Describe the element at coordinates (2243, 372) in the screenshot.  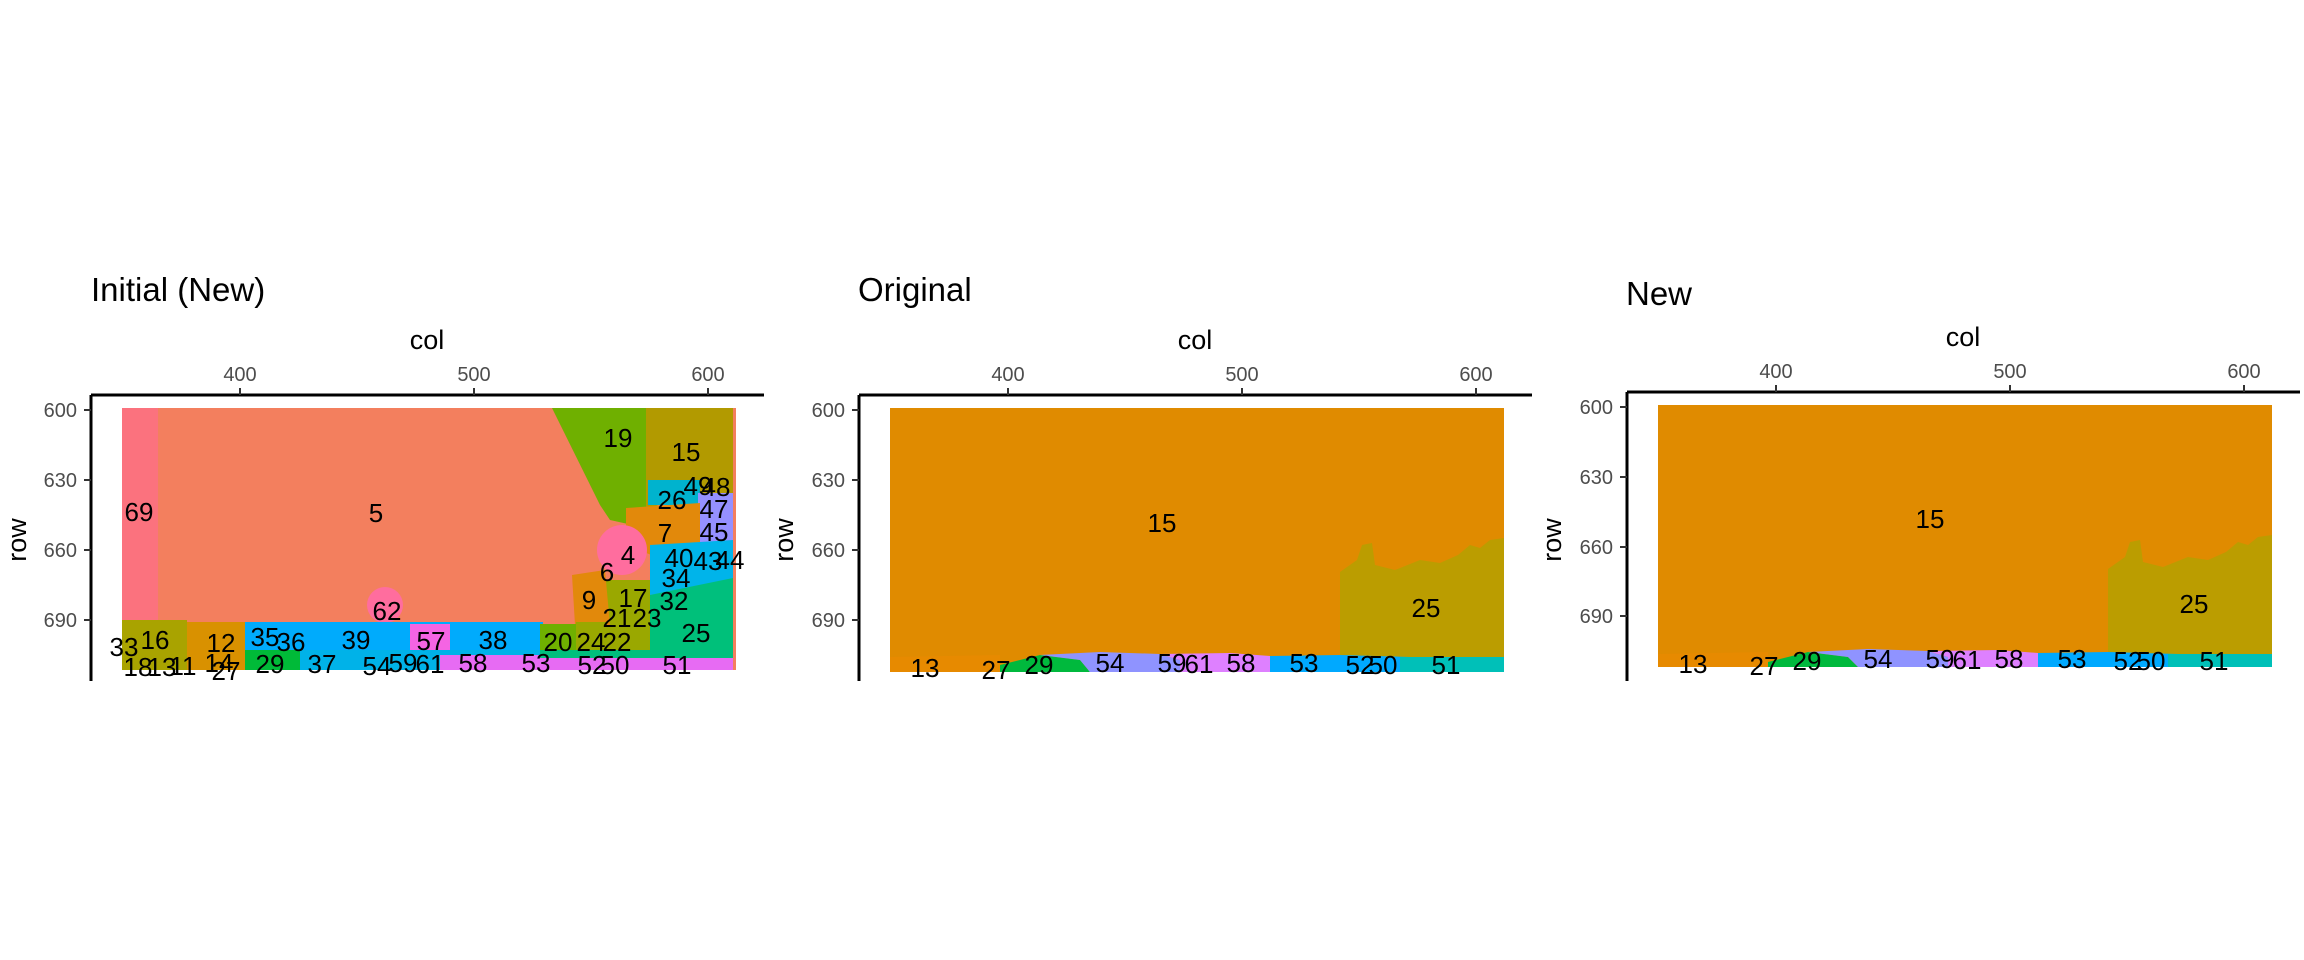
I see `x-tick-label: 600` at that location.